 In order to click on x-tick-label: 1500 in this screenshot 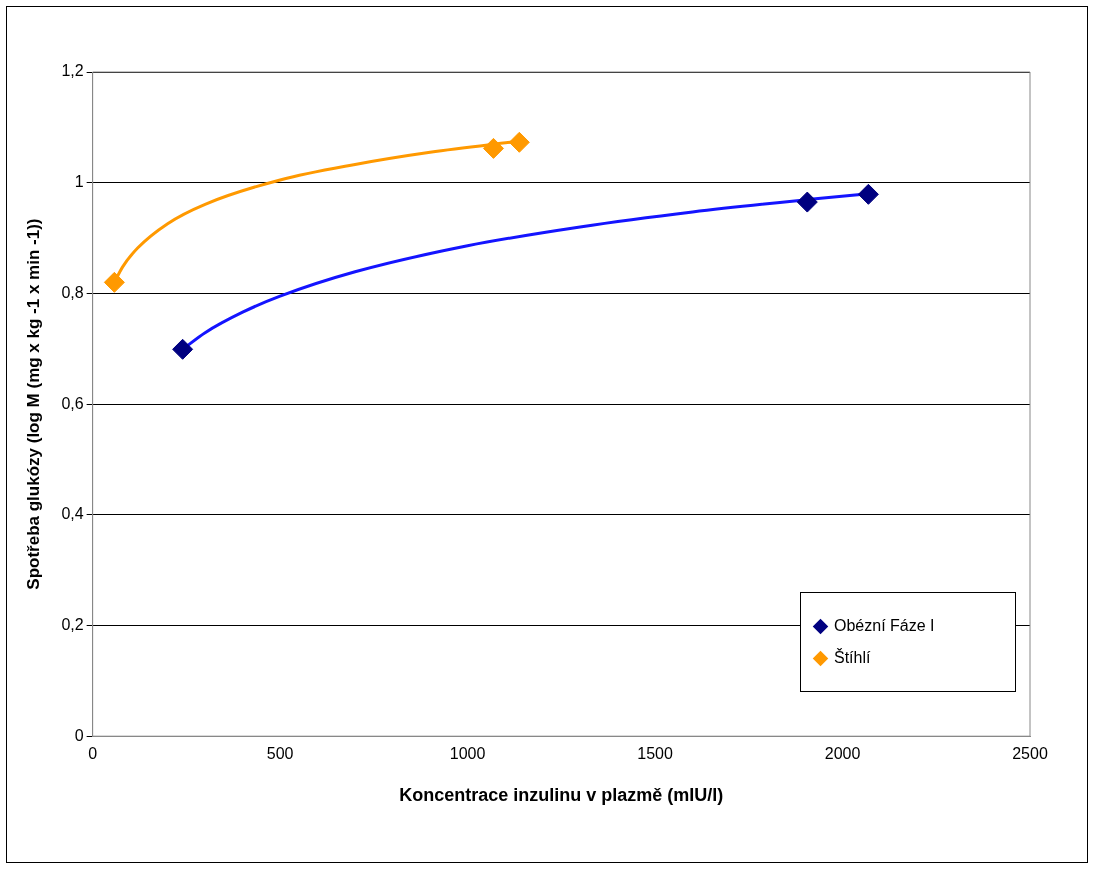, I will do `click(655, 754)`.